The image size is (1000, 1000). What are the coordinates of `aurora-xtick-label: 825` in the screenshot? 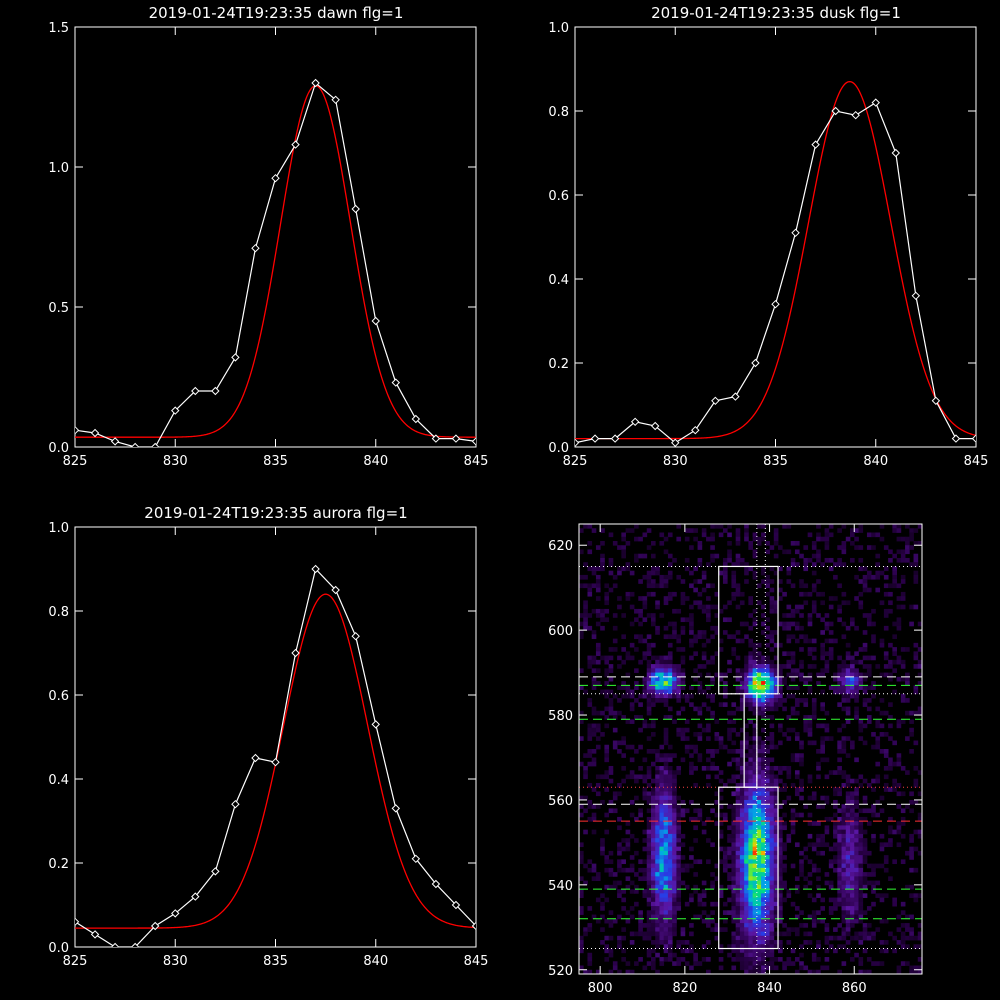 It's located at (75, 961).